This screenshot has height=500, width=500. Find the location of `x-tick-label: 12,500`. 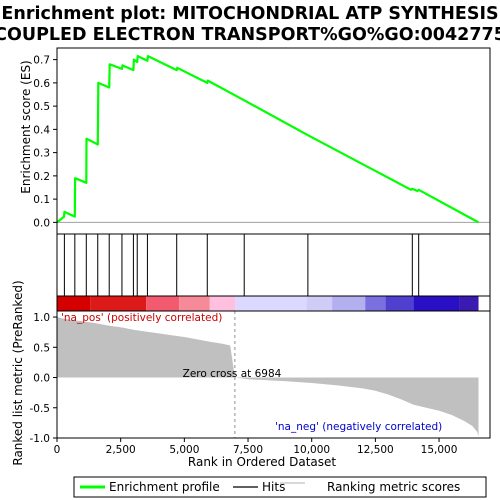

x-tick-label: 12,500 is located at coordinates (375, 450).